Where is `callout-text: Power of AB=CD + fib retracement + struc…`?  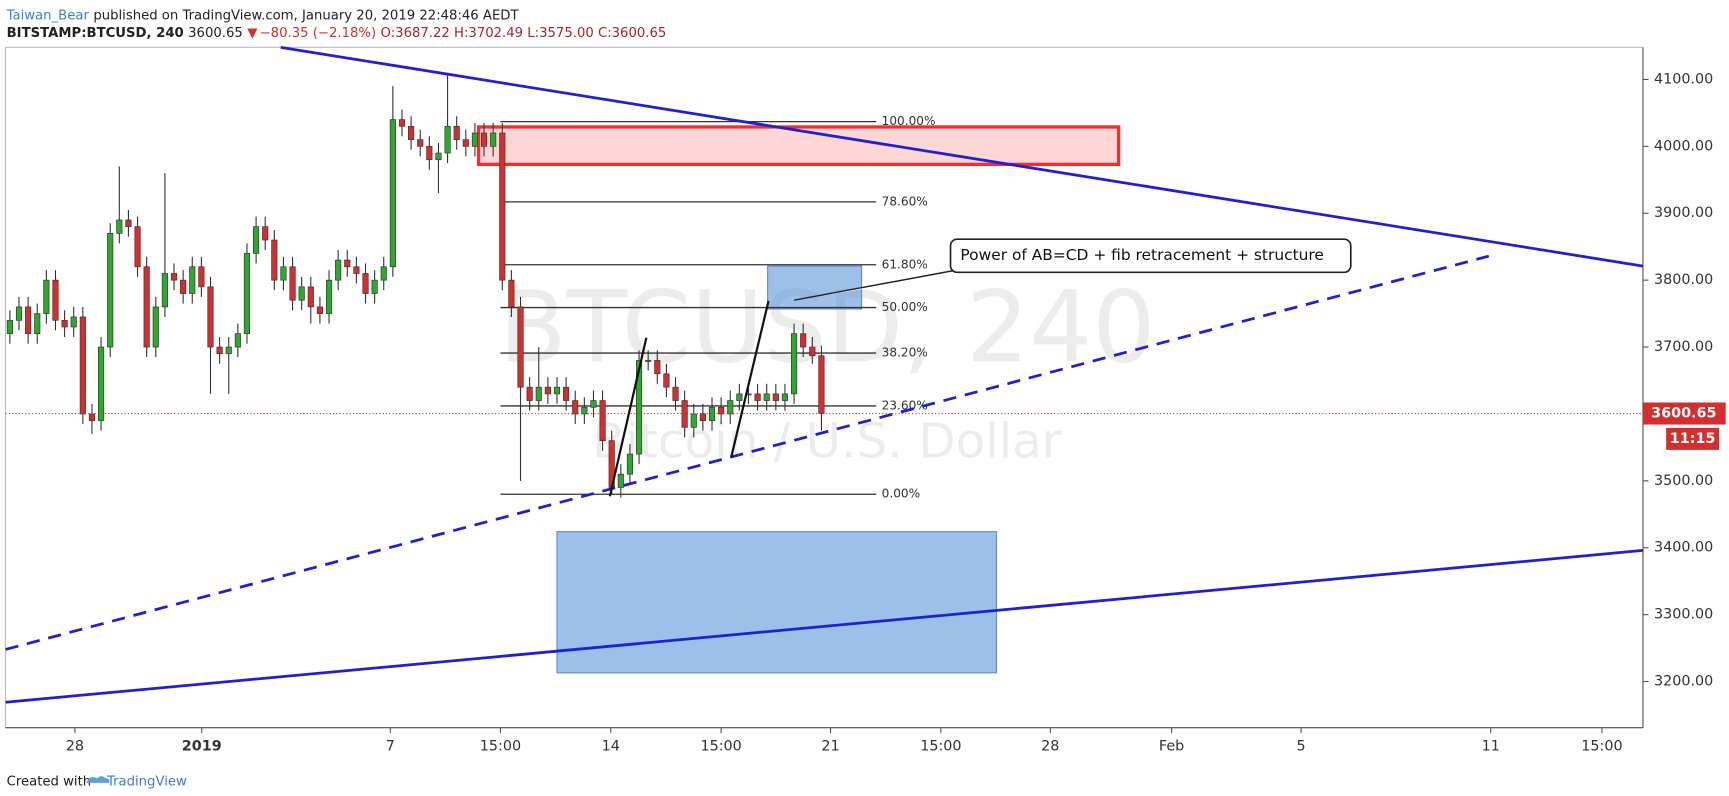
callout-text: Power of AB=CD + fib retracement + struc… is located at coordinates (1141, 255).